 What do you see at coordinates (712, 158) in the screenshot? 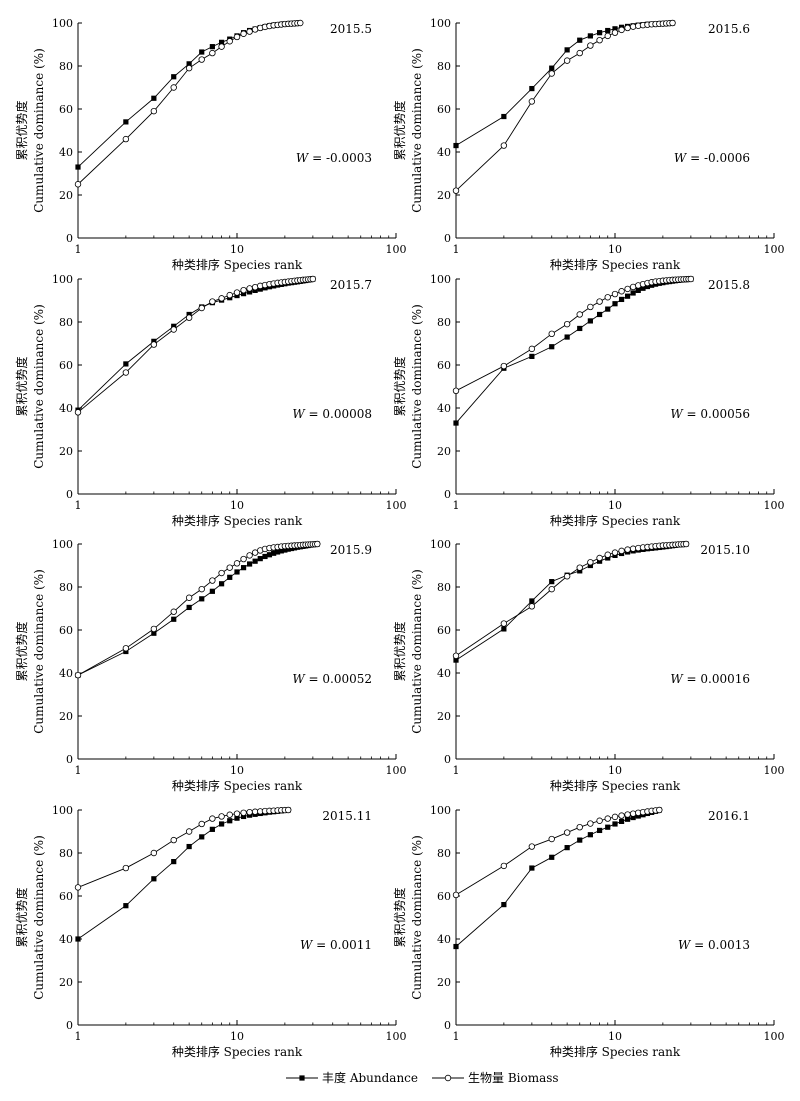
I see `w-annotation: W = -0.0006` at bounding box center [712, 158].